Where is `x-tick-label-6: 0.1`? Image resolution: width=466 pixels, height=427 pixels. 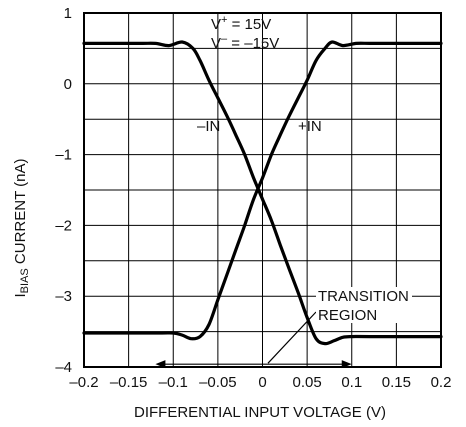
x-tick-label-6: 0.1 is located at coordinates (351, 382).